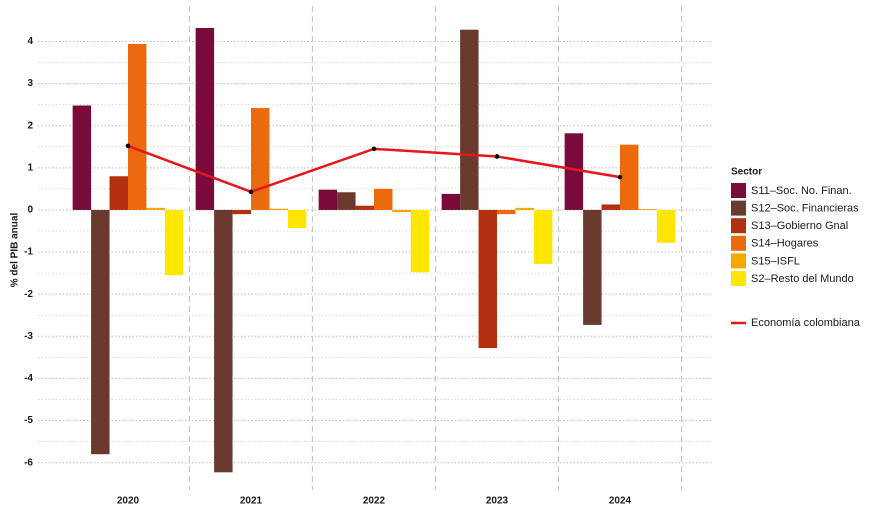 Image resolution: width=891 pixels, height=516 pixels. I want to click on y-tick-label: 0, so click(30, 210).